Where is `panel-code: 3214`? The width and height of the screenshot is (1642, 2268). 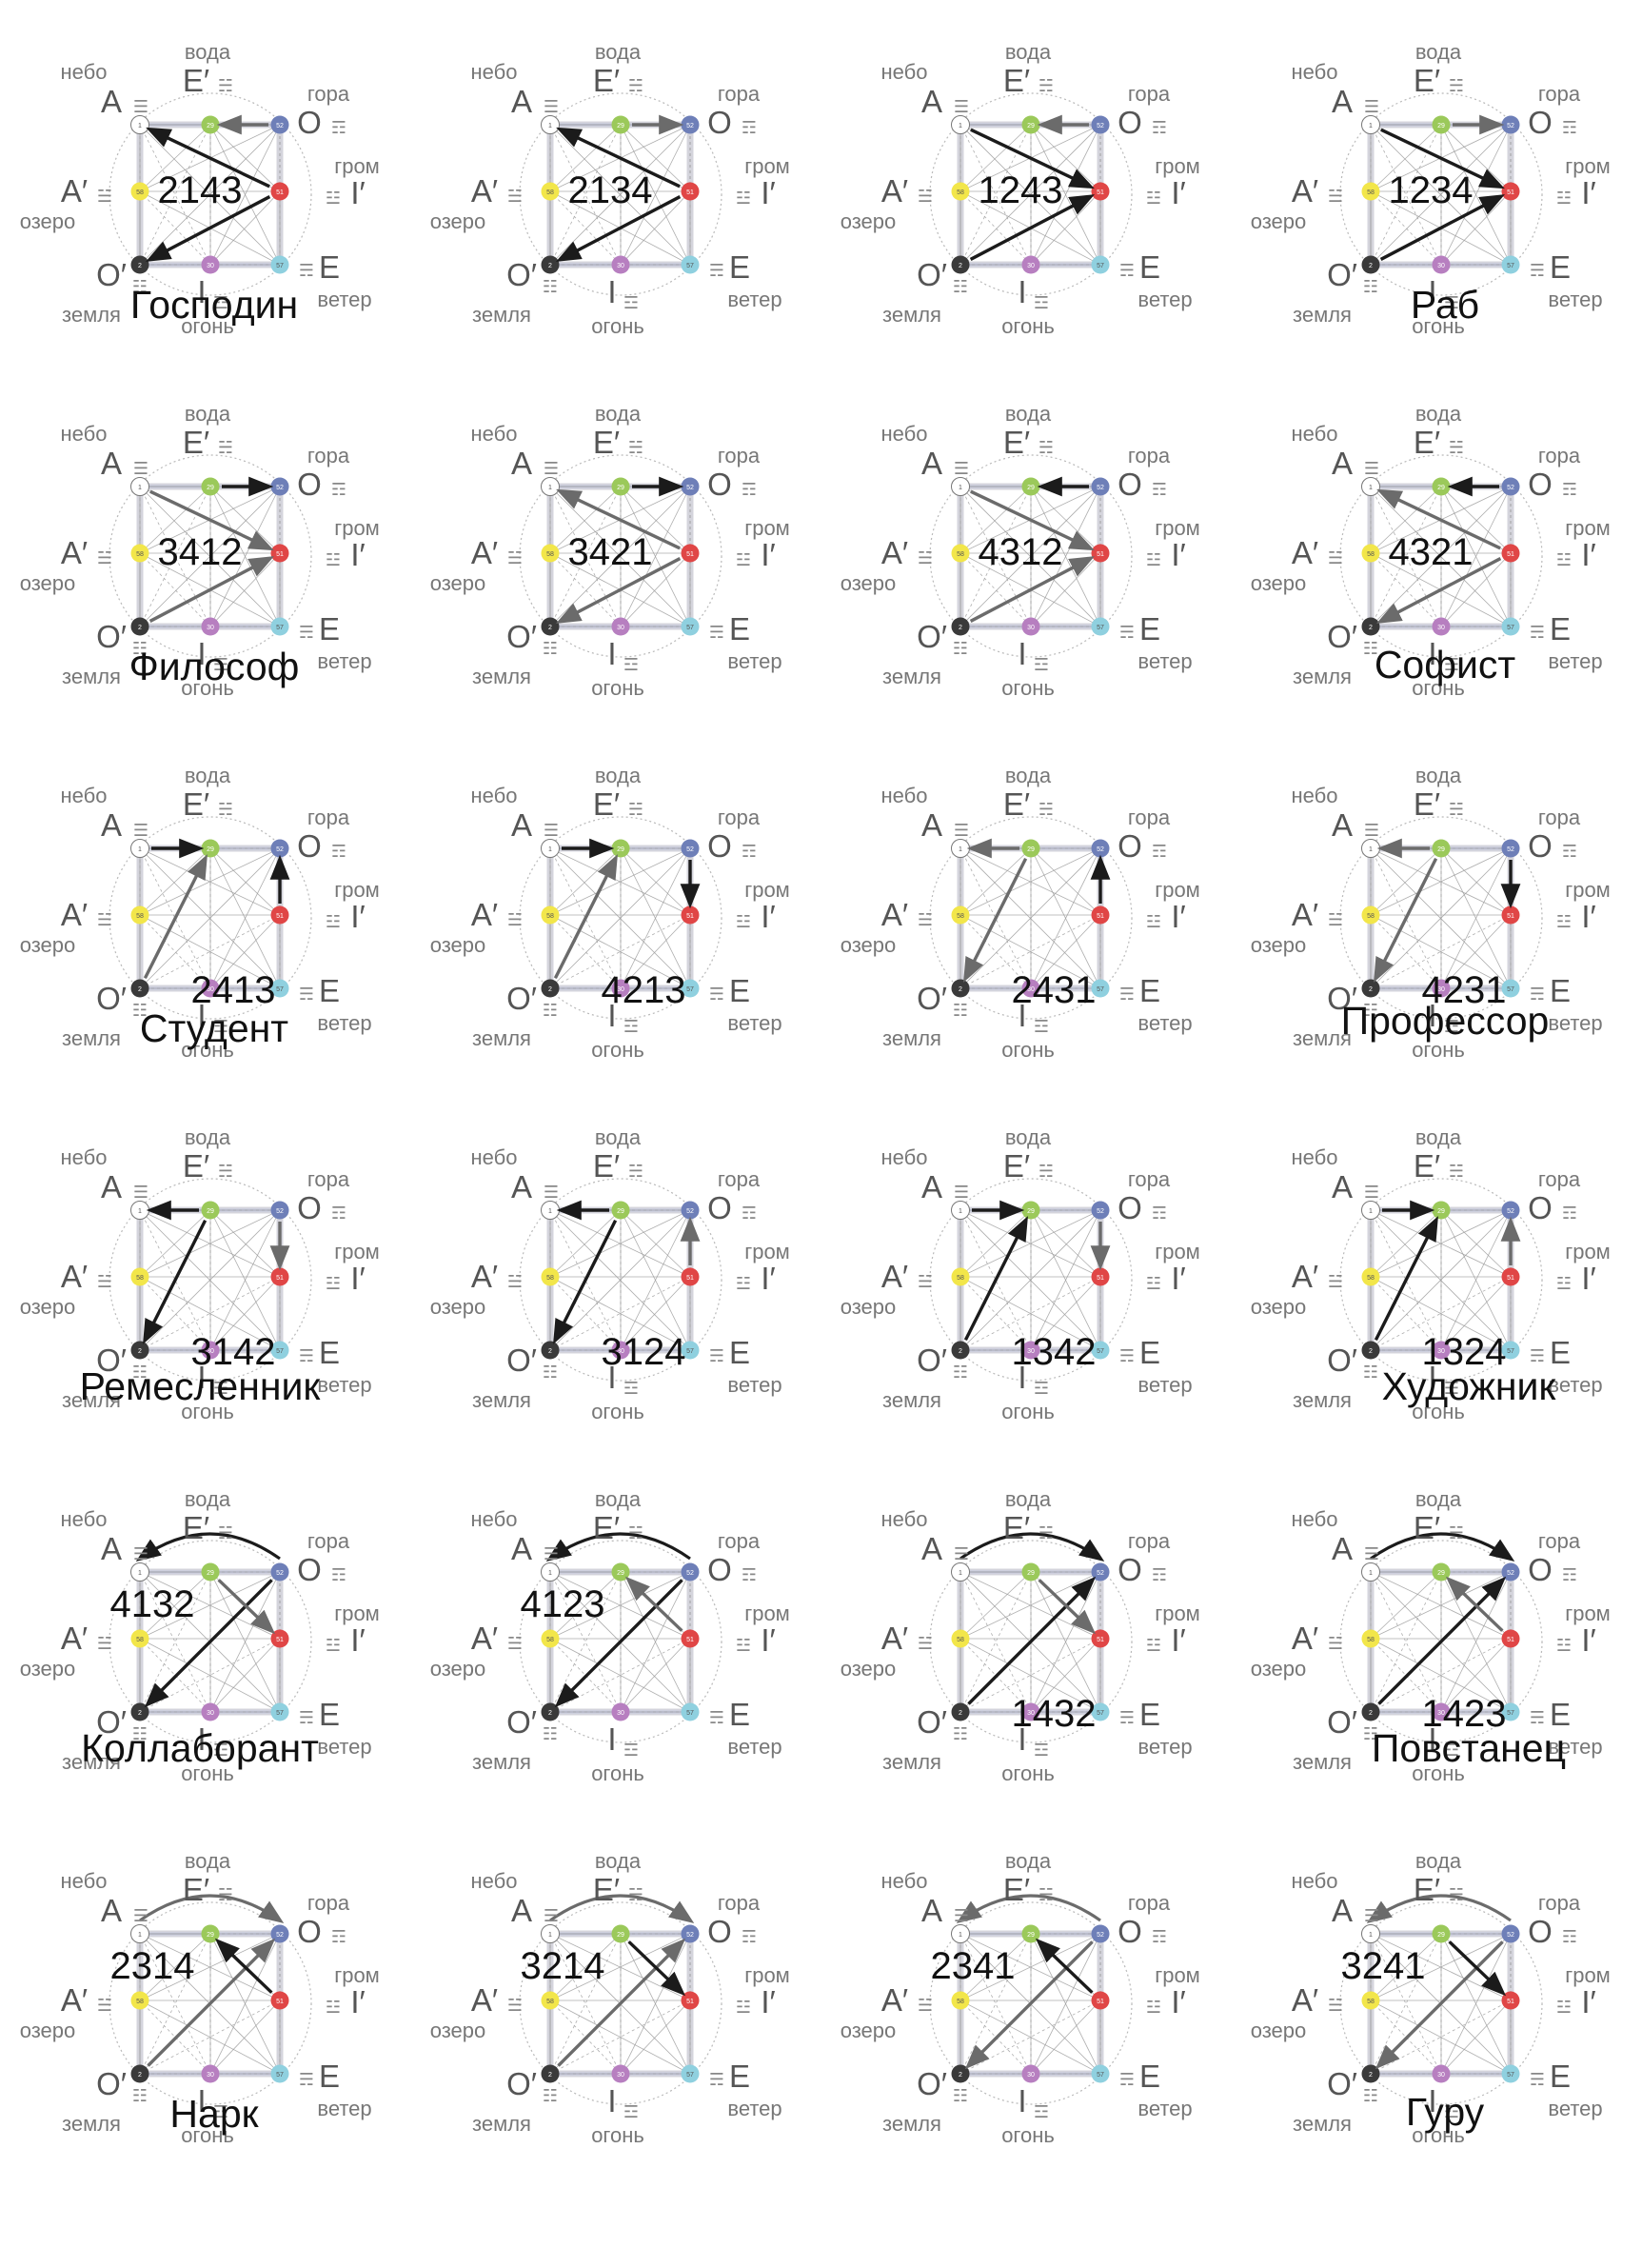 panel-code: 3214 is located at coordinates (563, 1966).